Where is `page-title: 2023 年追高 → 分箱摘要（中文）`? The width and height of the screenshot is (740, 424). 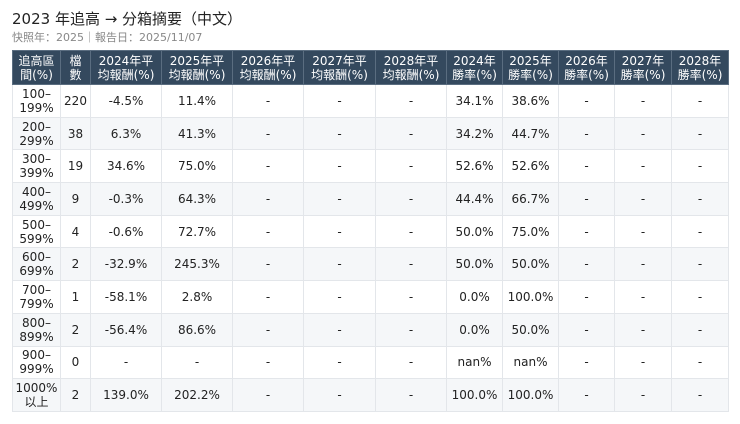
page-title: 2023 年追高 → 分箱摘要（中文） is located at coordinates (127, 19).